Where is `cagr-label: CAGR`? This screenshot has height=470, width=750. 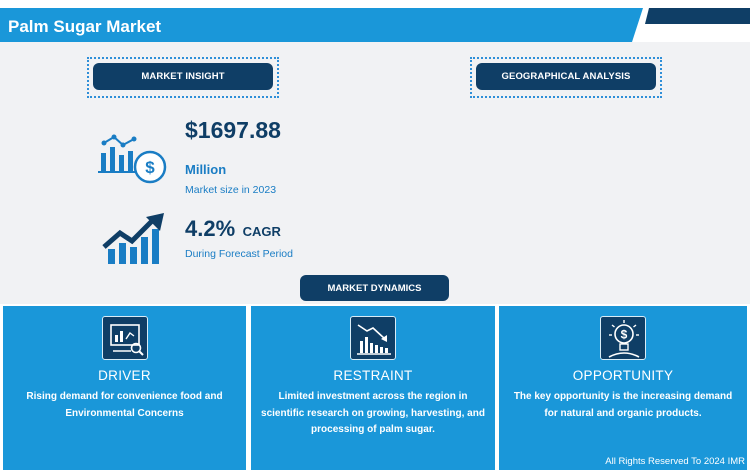 cagr-label: CAGR is located at coordinates (261, 231).